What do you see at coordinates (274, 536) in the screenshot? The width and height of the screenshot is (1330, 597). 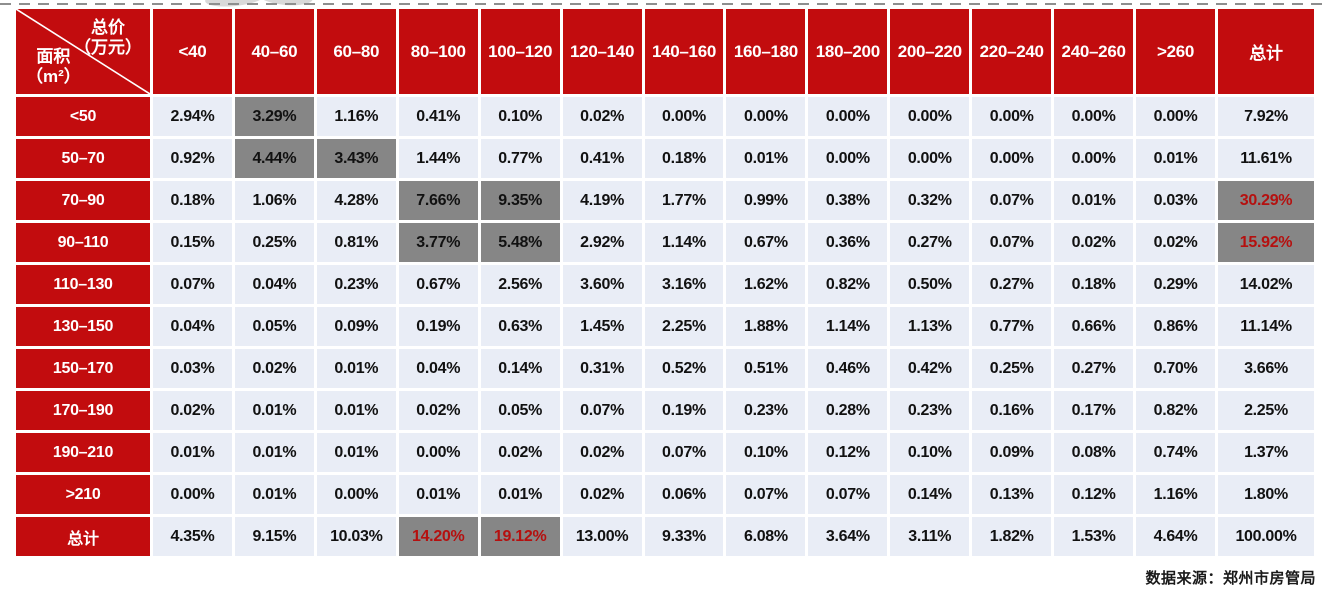 I see `matrix-cell: 9.15%` at bounding box center [274, 536].